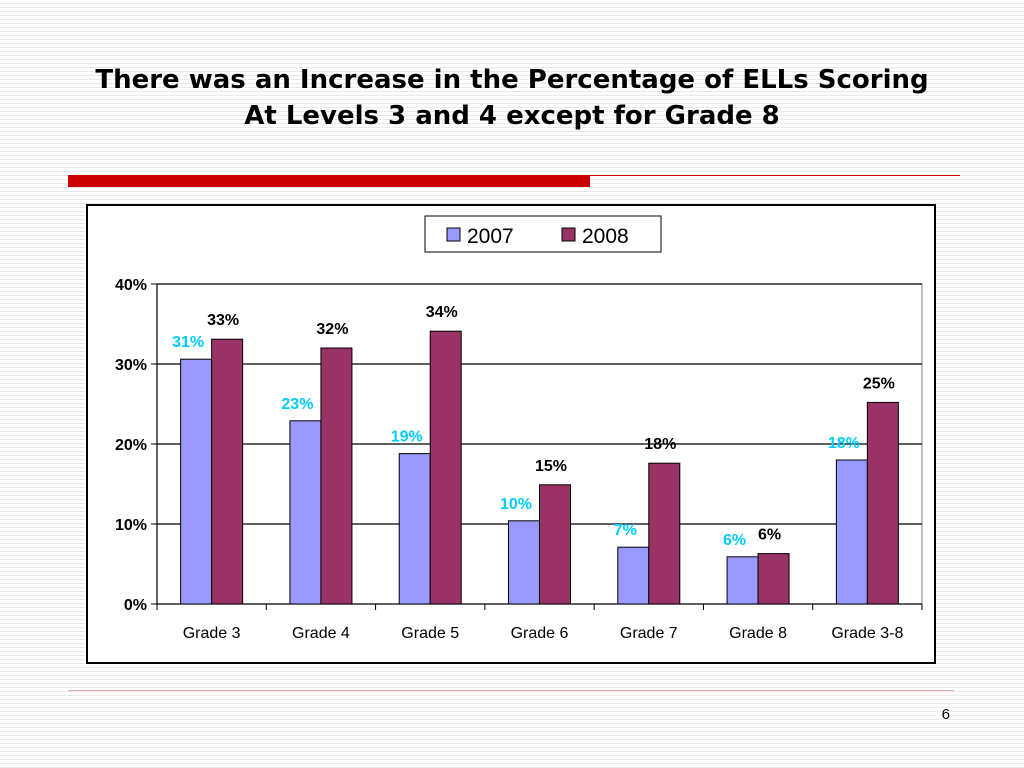 The width and height of the screenshot is (1024, 768). I want to click on x-tick-label: Grade 8, so click(758, 633).